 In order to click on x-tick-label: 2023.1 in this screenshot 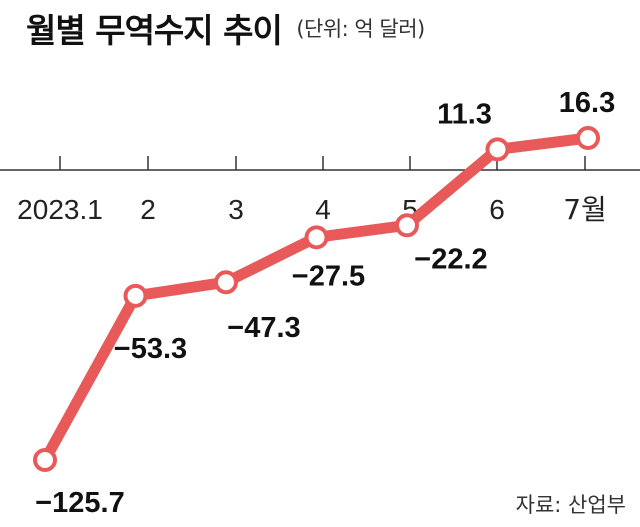, I will do `click(60, 209)`.